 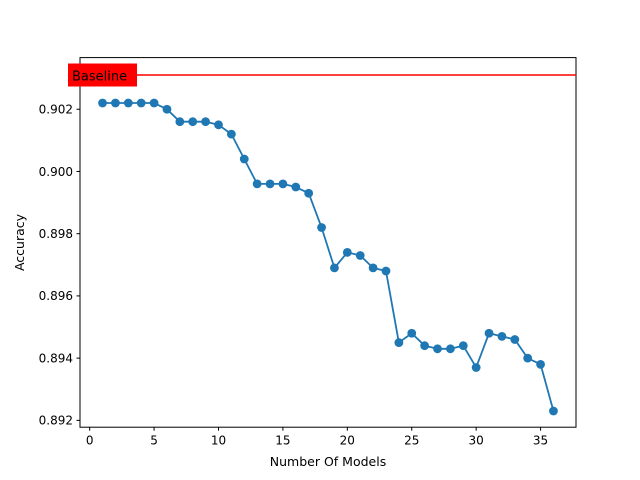 I want to click on x-tick-label: 5, so click(x=154, y=441).